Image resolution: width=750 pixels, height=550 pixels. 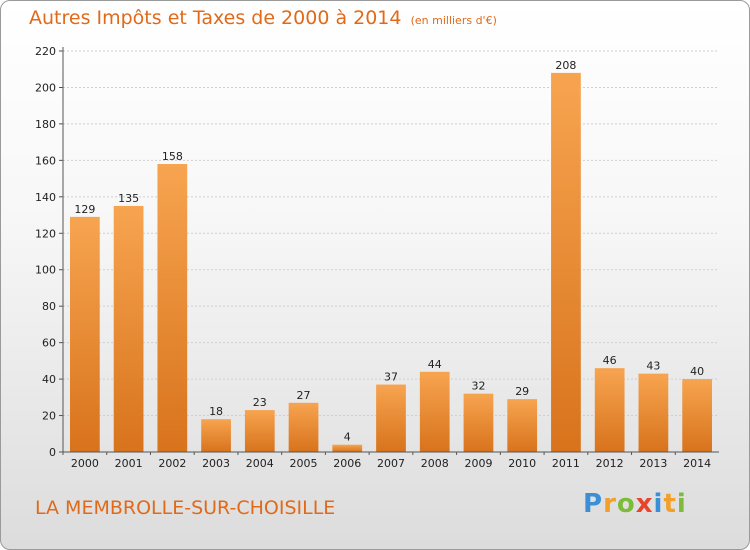 What do you see at coordinates (478, 386) in the screenshot?
I see `data-label: 32` at bounding box center [478, 386].